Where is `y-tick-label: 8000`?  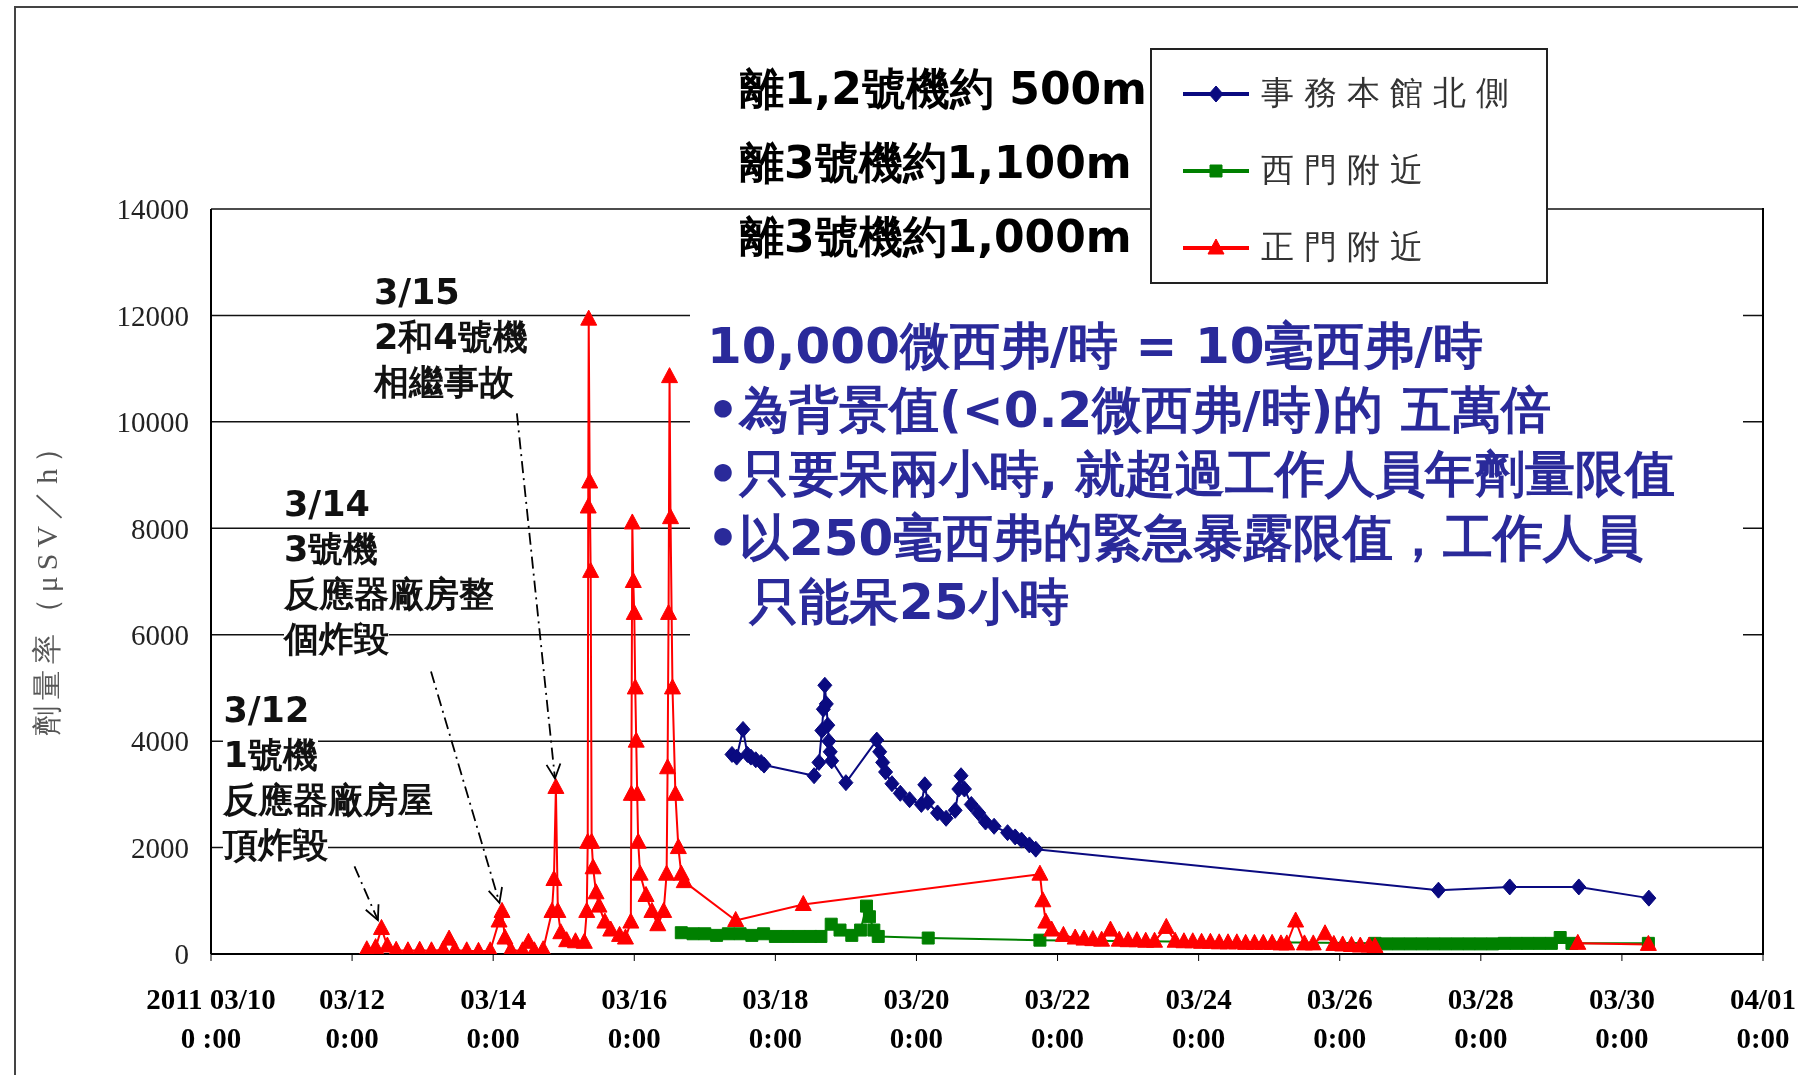
y-tick-label: 8000 is located at coordinates (160, 528).